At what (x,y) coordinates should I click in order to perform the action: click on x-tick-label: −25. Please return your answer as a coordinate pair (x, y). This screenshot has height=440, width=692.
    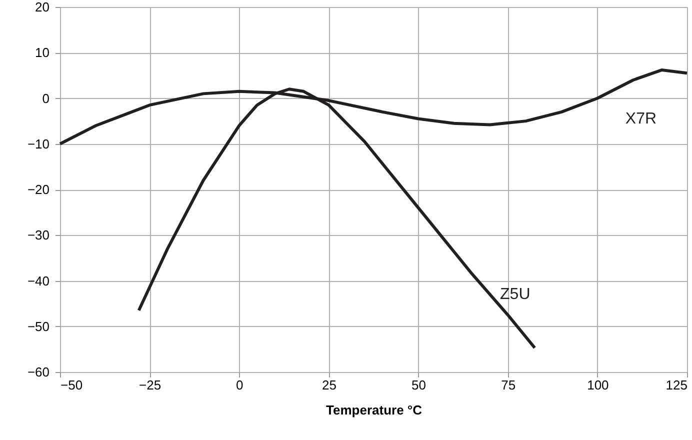
    Looking at the image, I should click on (150, 385).